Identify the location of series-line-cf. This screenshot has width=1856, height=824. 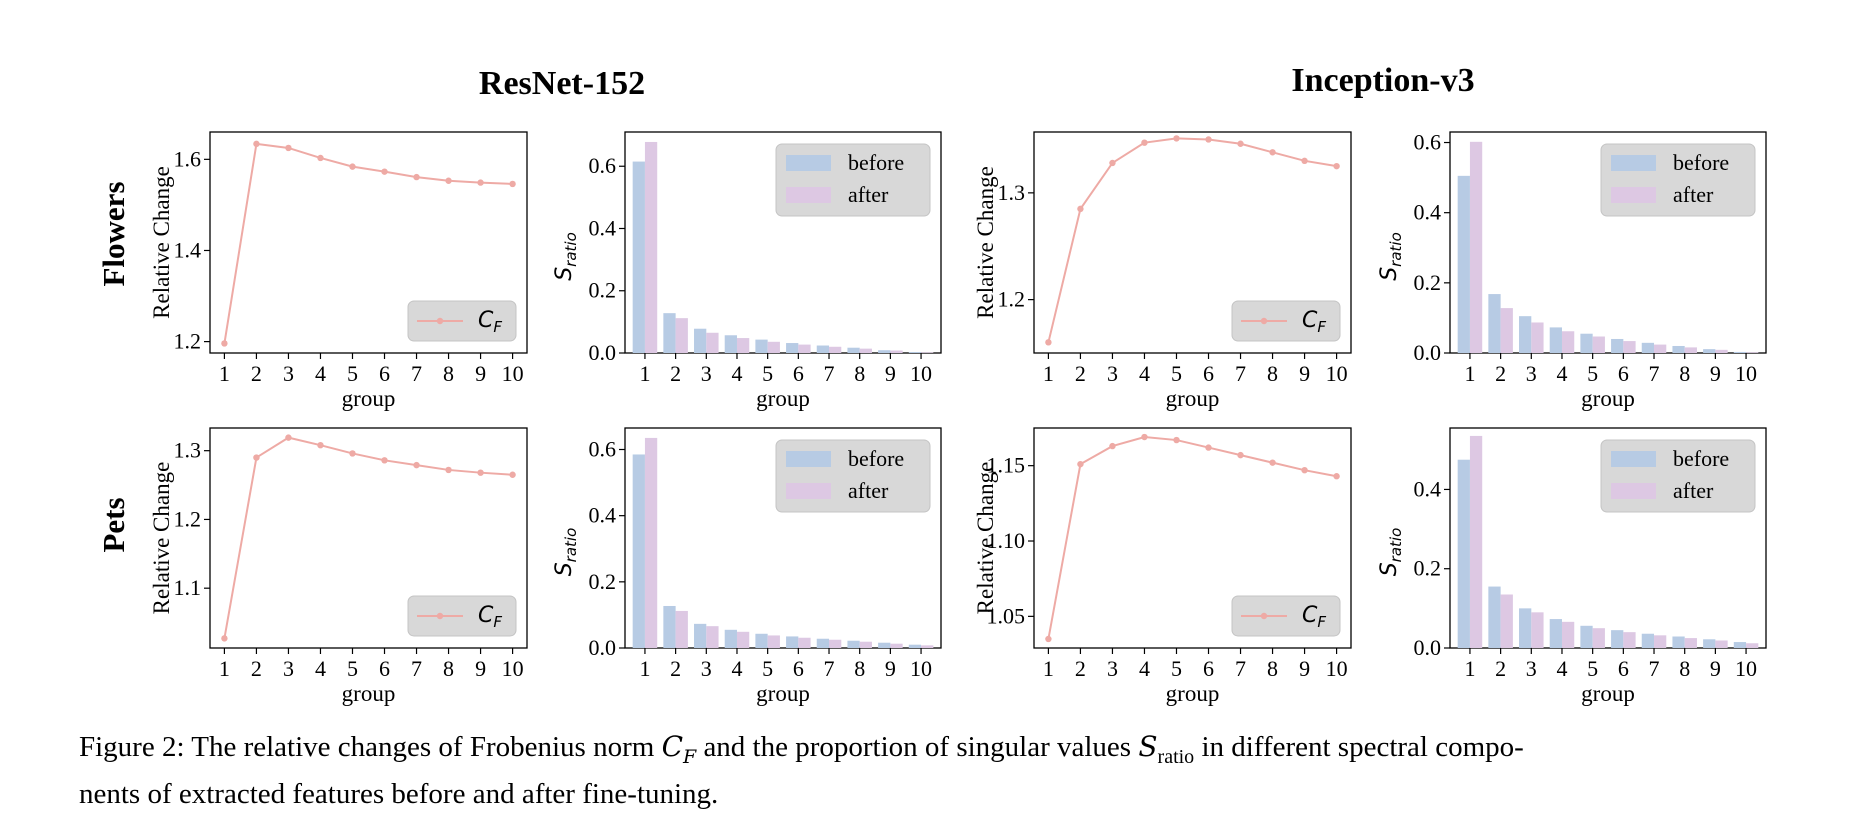
(1192, 240).